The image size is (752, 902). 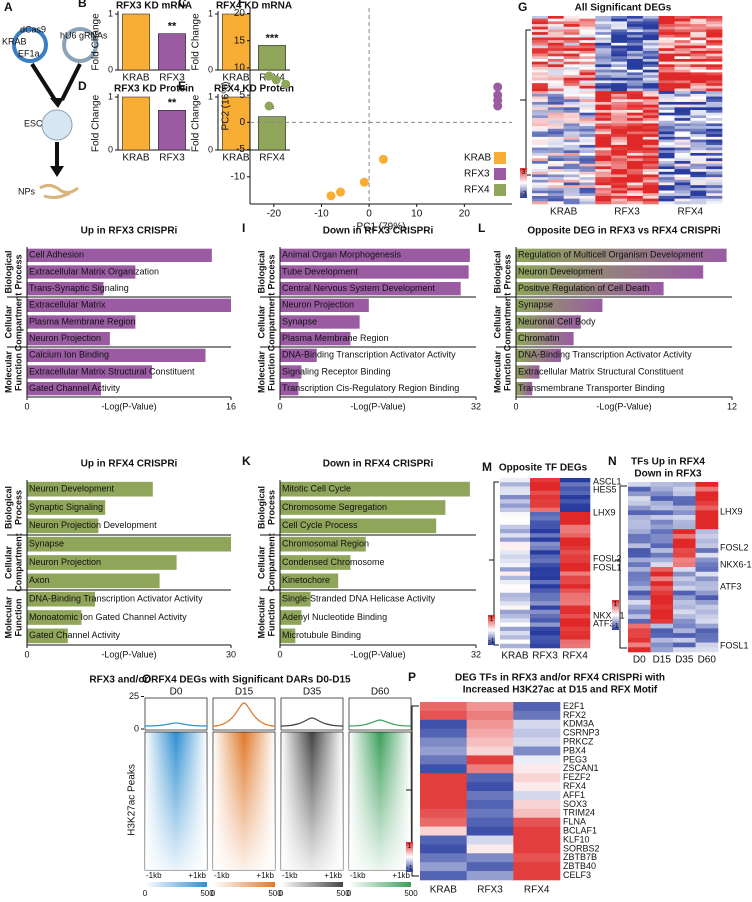 What do you see at coordinates (525, 102) in the screenshot?
I see `dendrogram` at bounding box center [525, 102].